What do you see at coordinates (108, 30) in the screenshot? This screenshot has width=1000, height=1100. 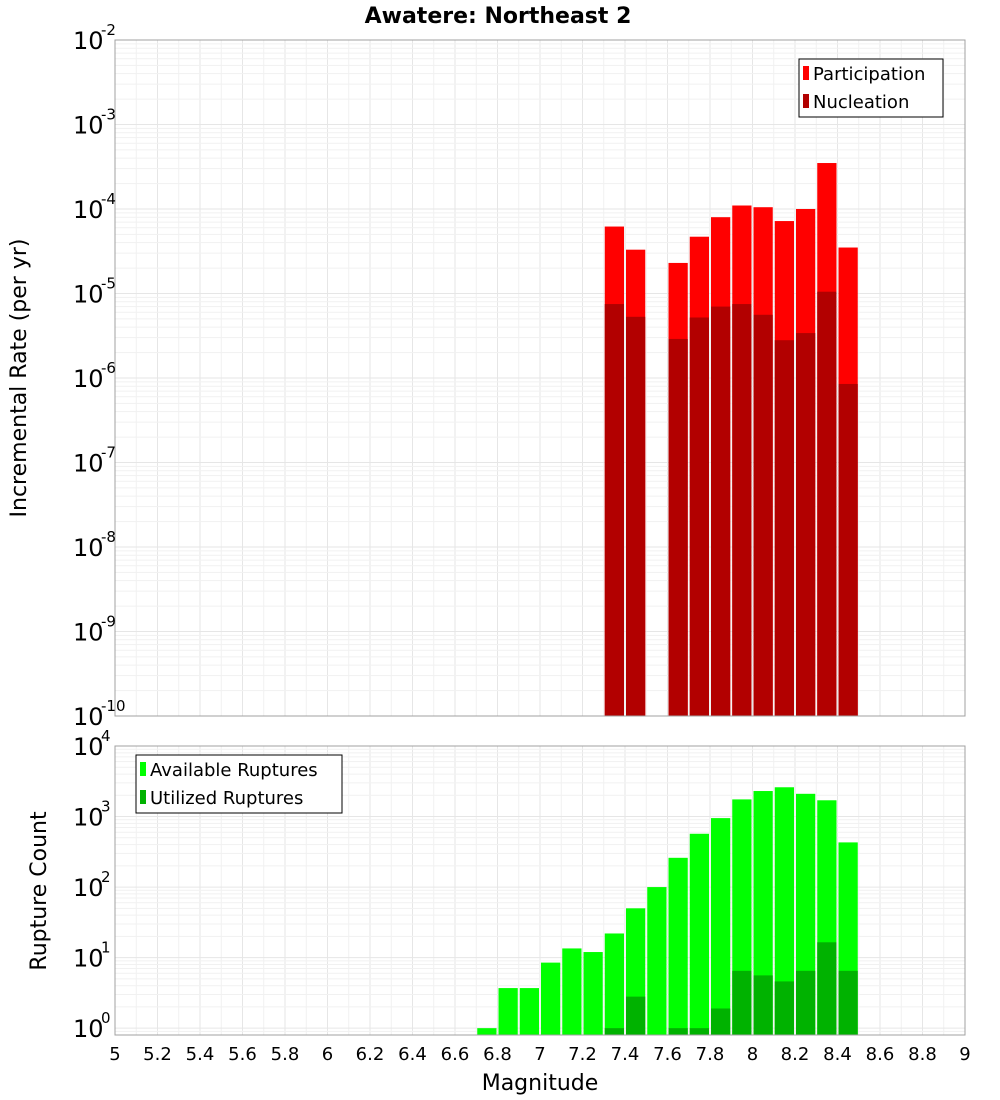 I see `top-y-tick-exponent: -2` at bounding box center [108, 30].